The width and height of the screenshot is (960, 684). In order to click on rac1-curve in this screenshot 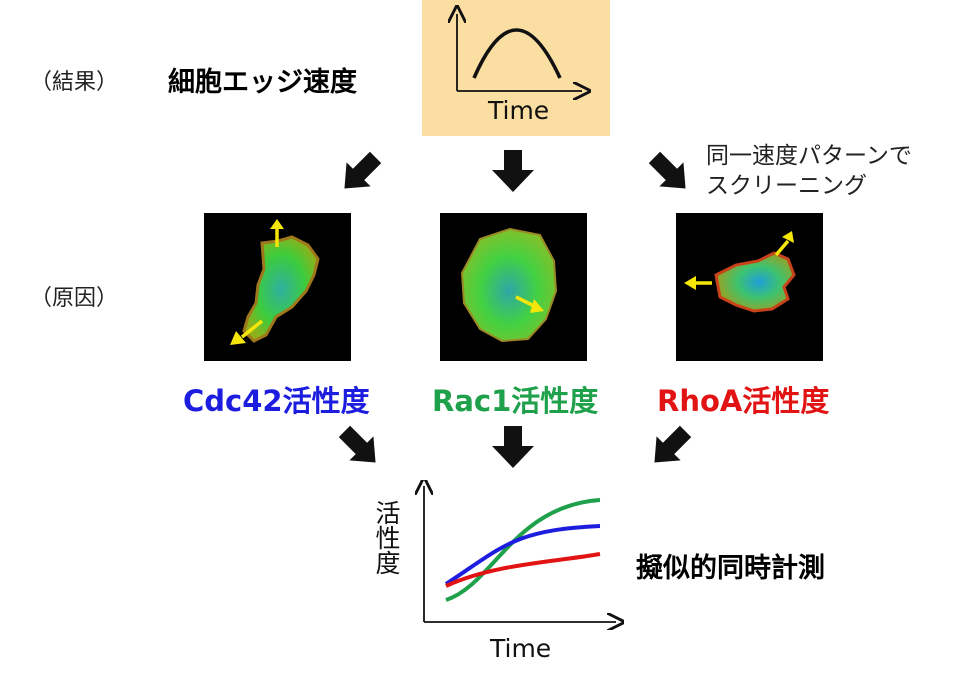, I will do `click(523, 550)`.